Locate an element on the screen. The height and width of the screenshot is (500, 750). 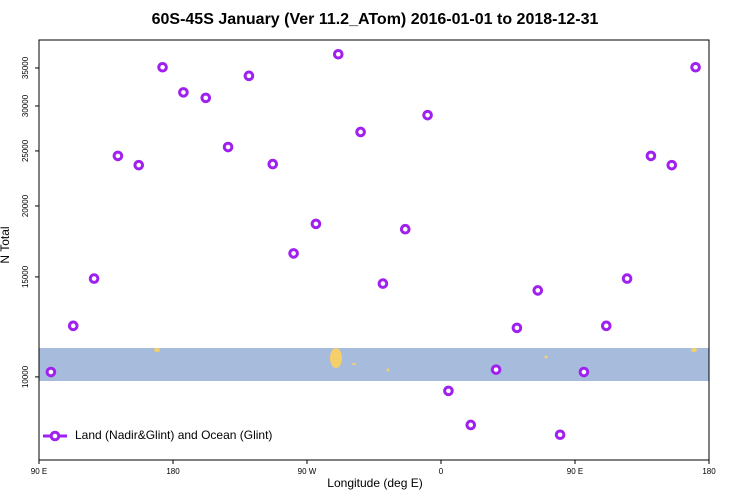
y-tick-label: 20000 is located at coordinates (25, 205).